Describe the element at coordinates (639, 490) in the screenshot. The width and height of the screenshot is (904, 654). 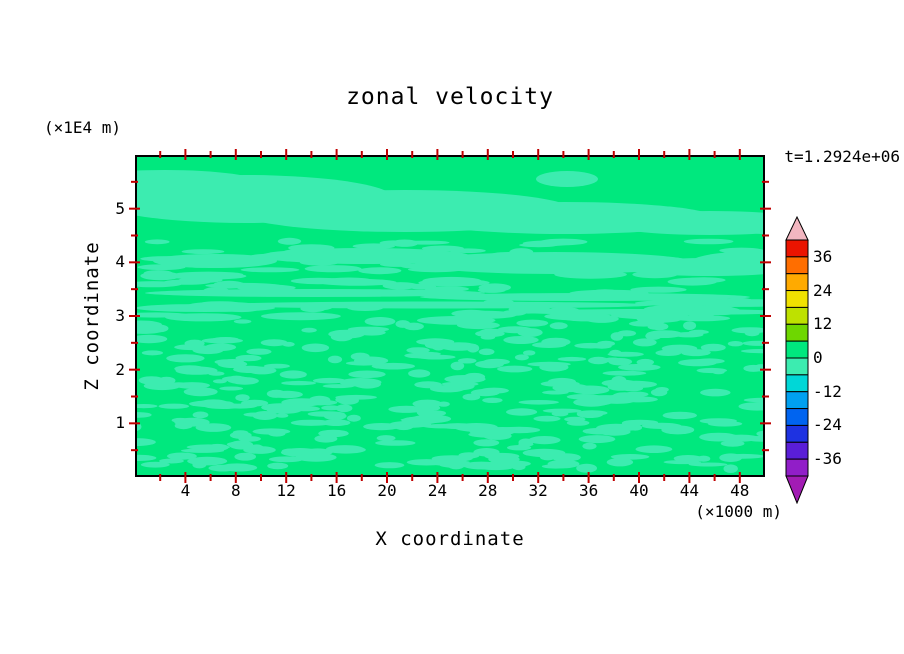
I see `x-tick-label: 40` at that location.